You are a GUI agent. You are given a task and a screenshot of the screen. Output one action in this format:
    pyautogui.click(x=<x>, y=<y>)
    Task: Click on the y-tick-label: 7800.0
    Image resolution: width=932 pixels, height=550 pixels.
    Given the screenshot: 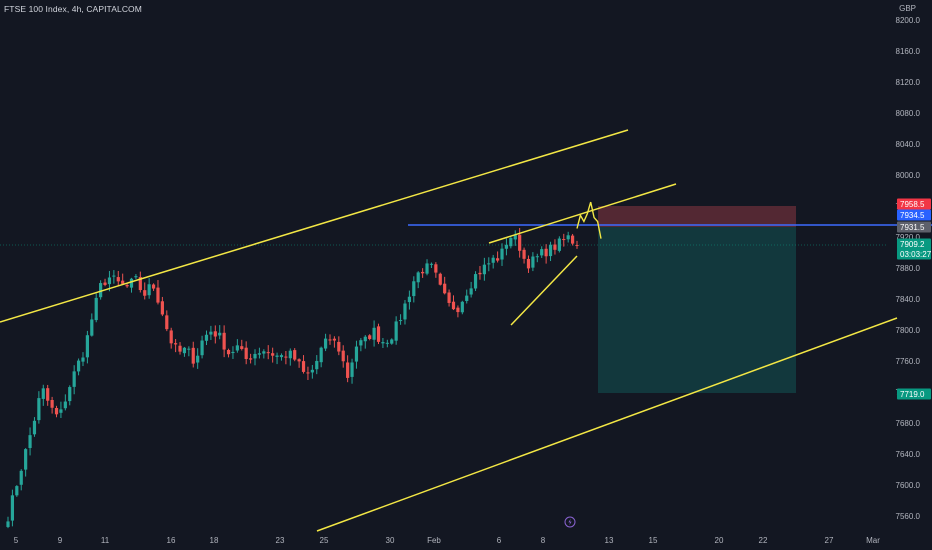 What is the action you would take?
    pyautogui.click(x=908, y=330)
    